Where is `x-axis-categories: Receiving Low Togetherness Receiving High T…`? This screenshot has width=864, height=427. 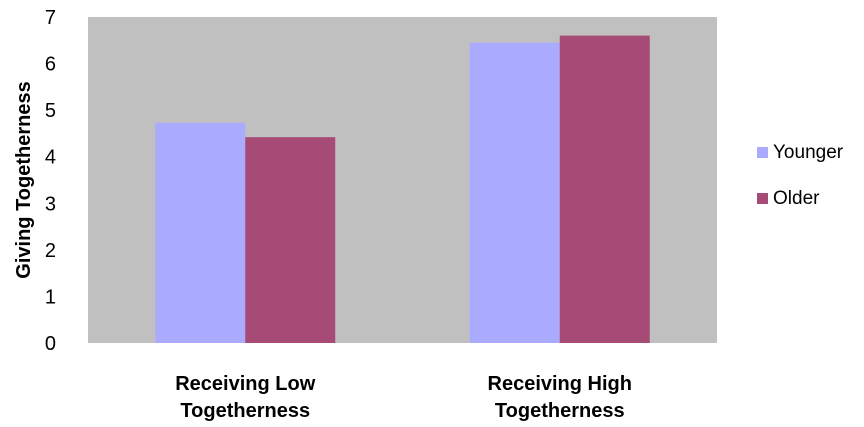
x-axis-categories: Receiving Low Togetherness Receiving High T… is located at coordinates (403, 397).